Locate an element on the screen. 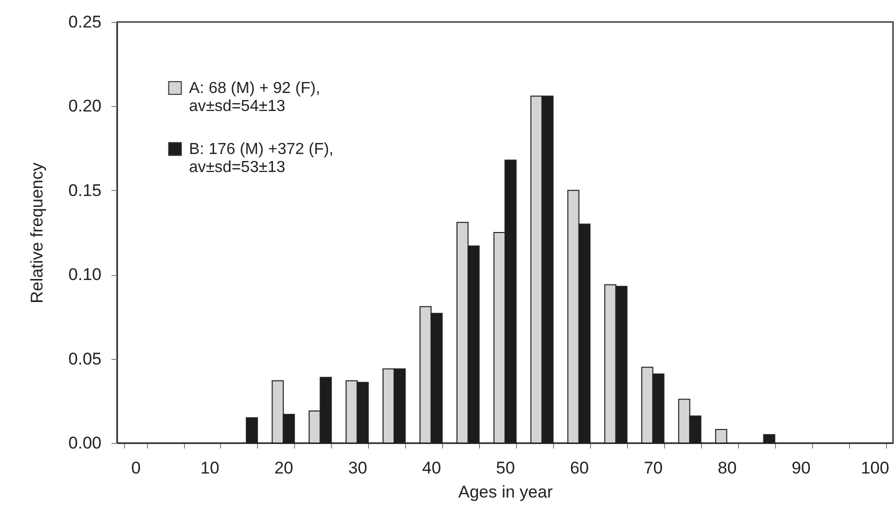  x-tick-label: 10 is located at coordinates (210, 468).